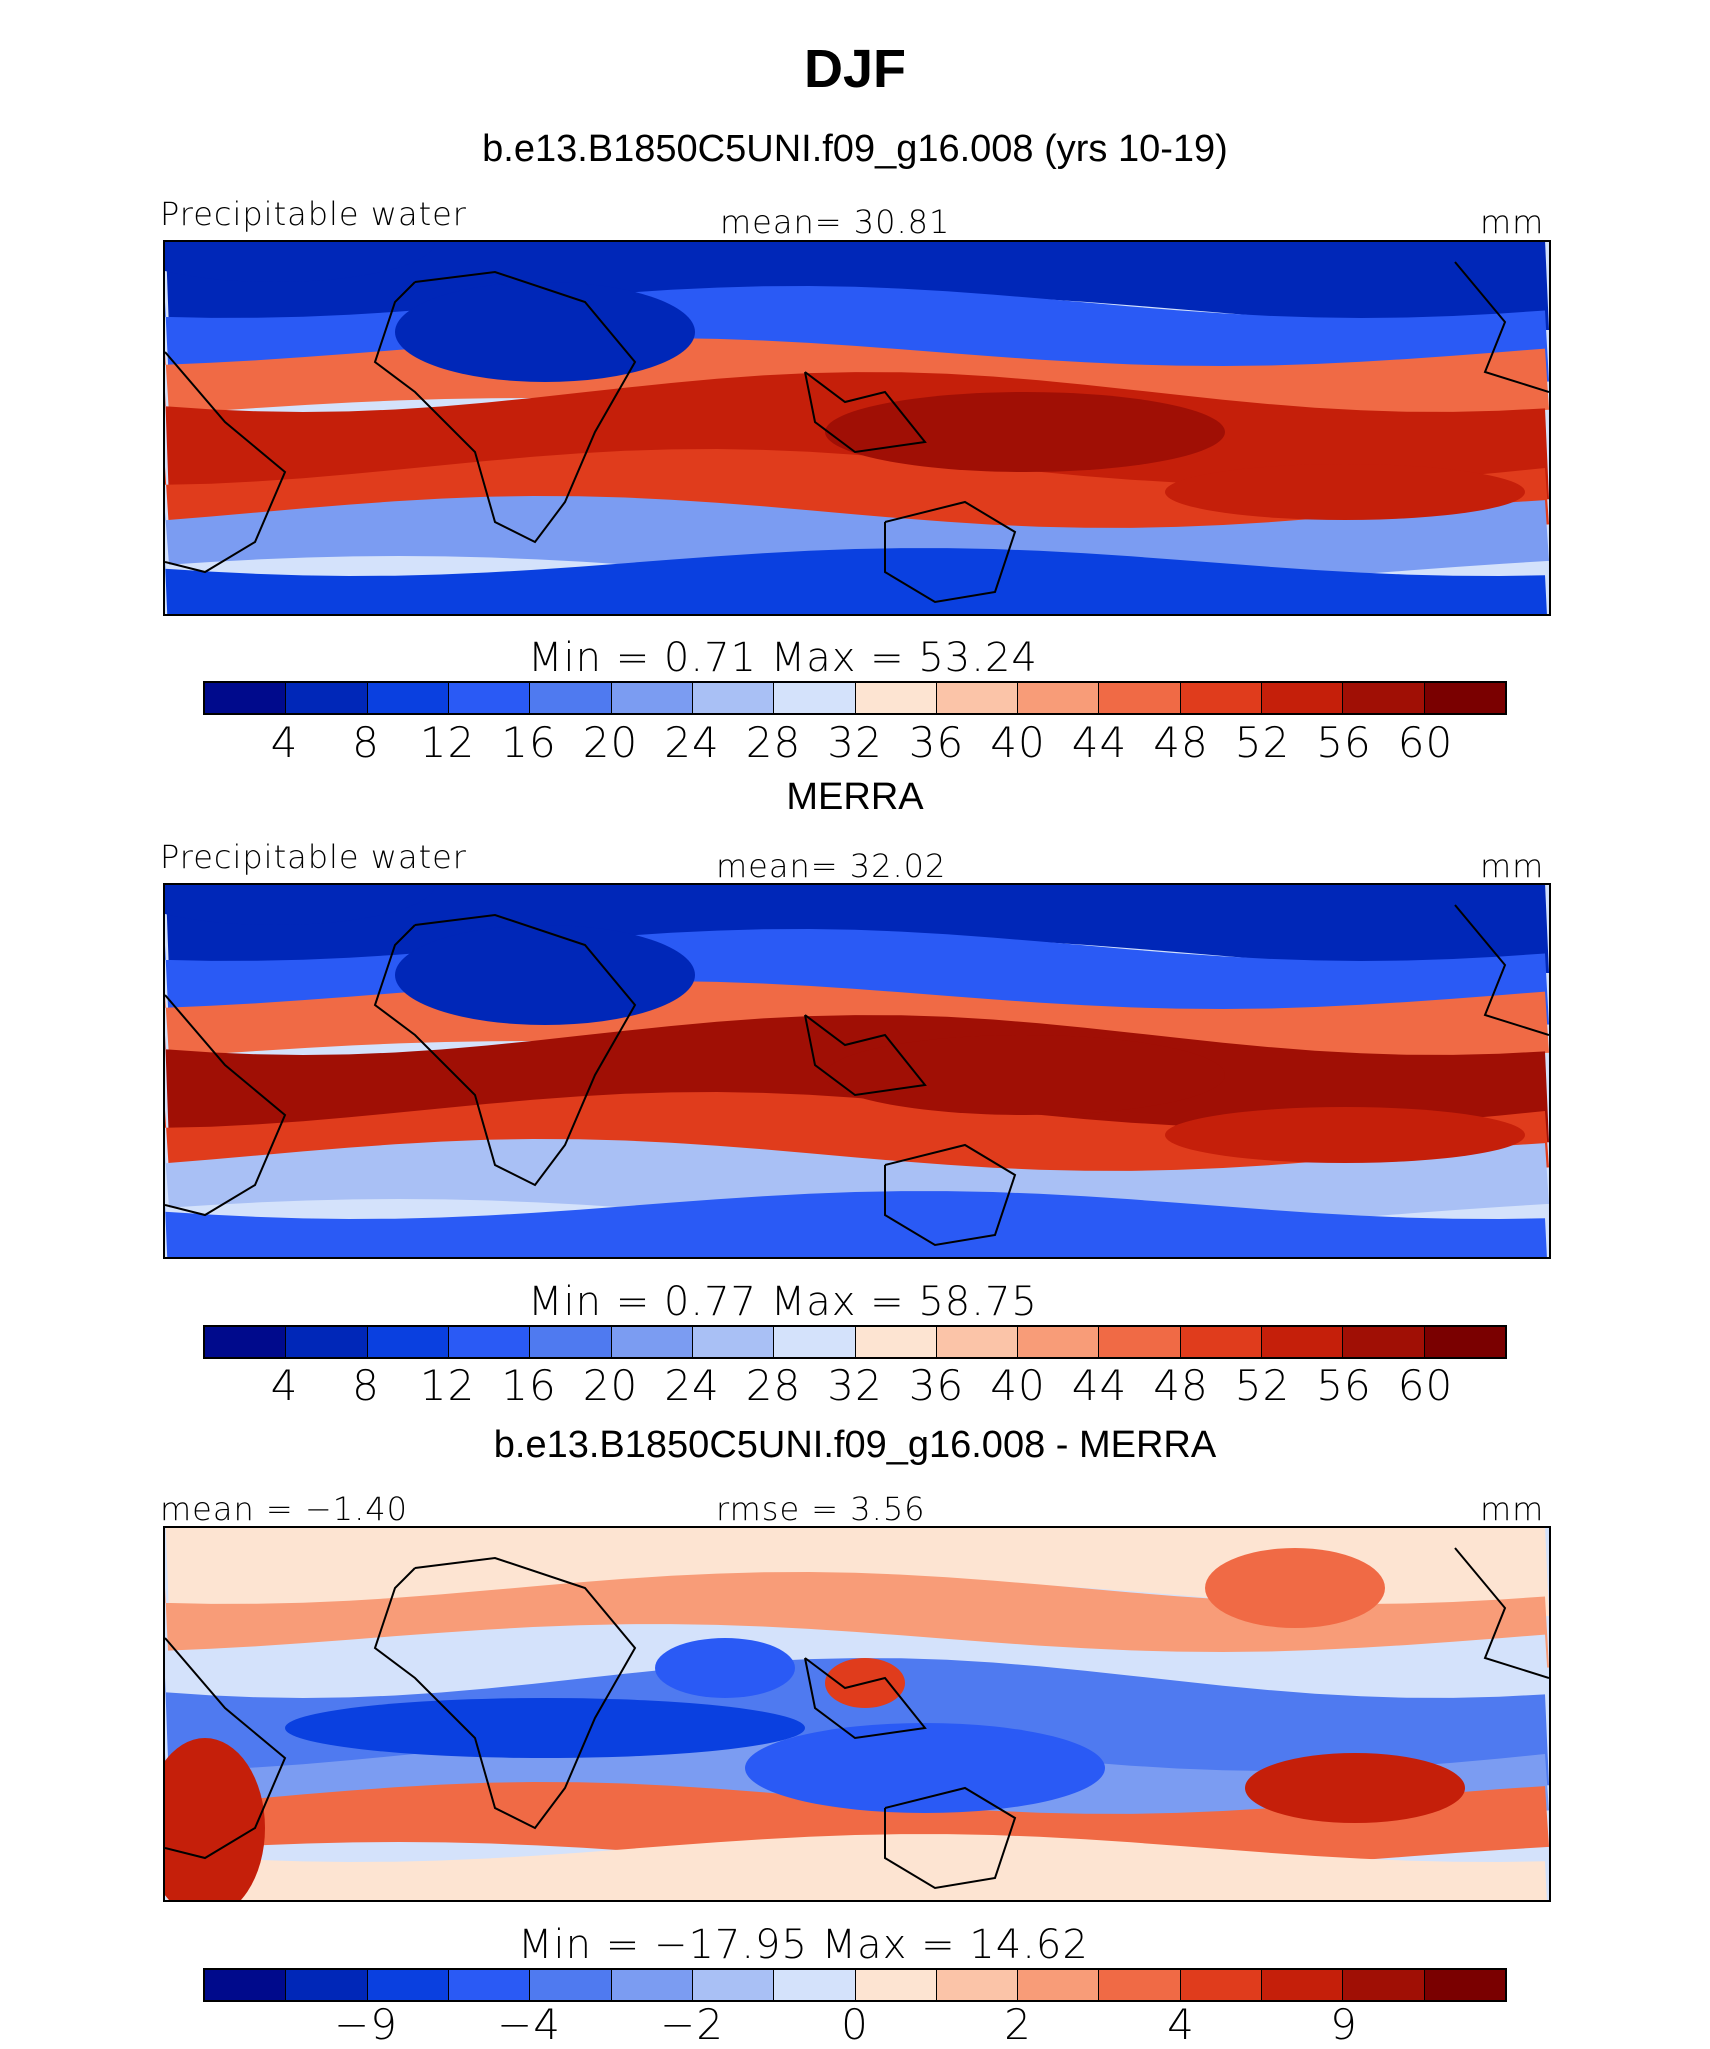  I want to click on colorbar-tick-label: 2, so click(1018, 2024).